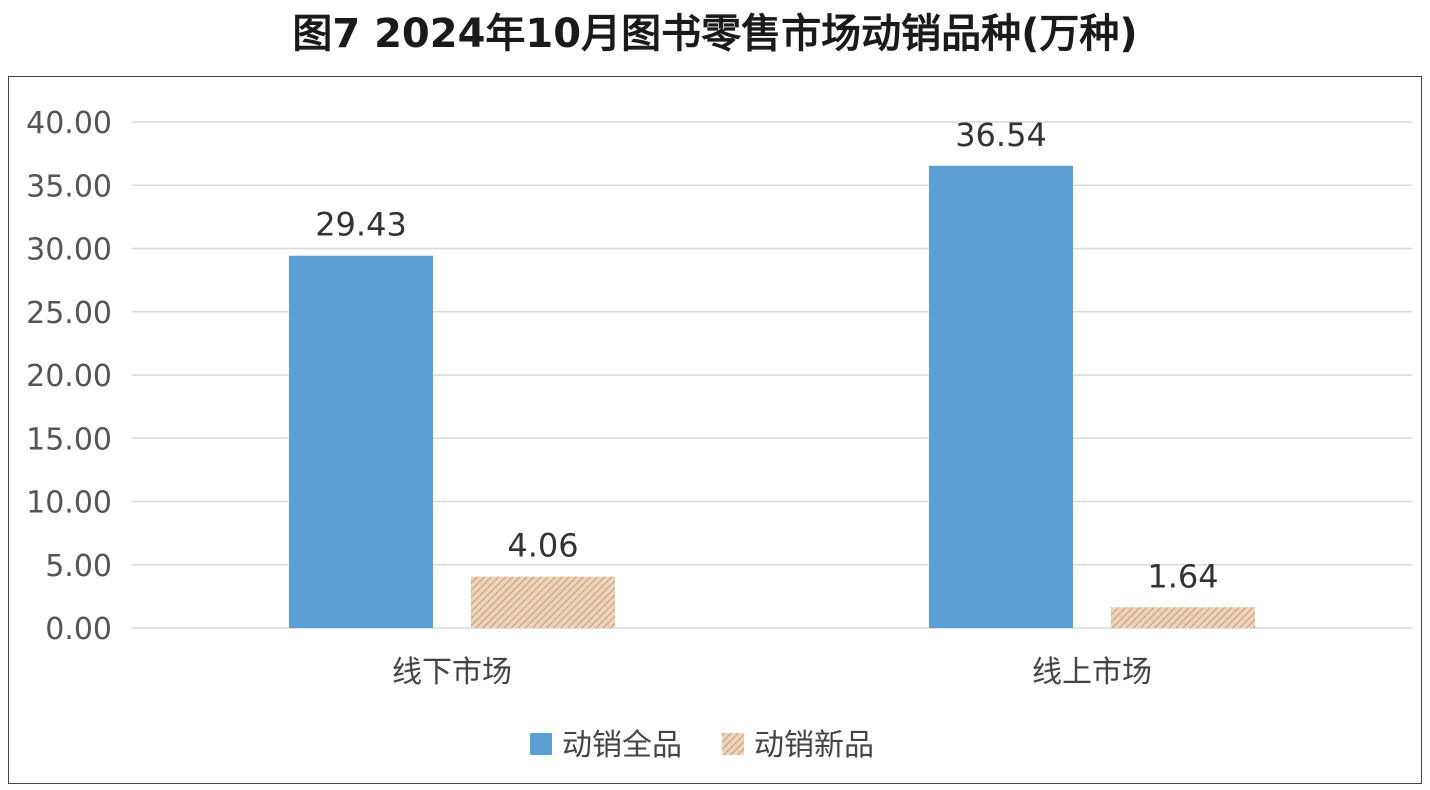 The image size is (1430, 790). I want to click on y-tick-label: 25.00, so click(69, 313).